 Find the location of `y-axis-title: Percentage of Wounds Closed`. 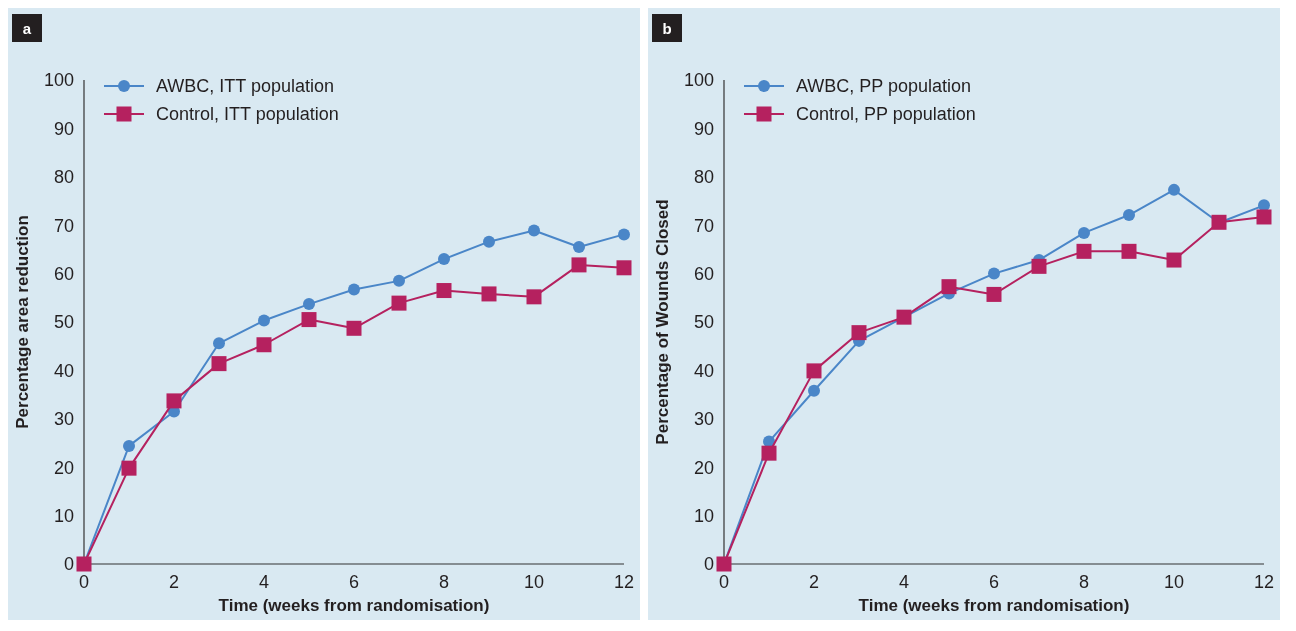

y-axis-title: Percentage of Wounds Closed is located at coordinates (662, 322).